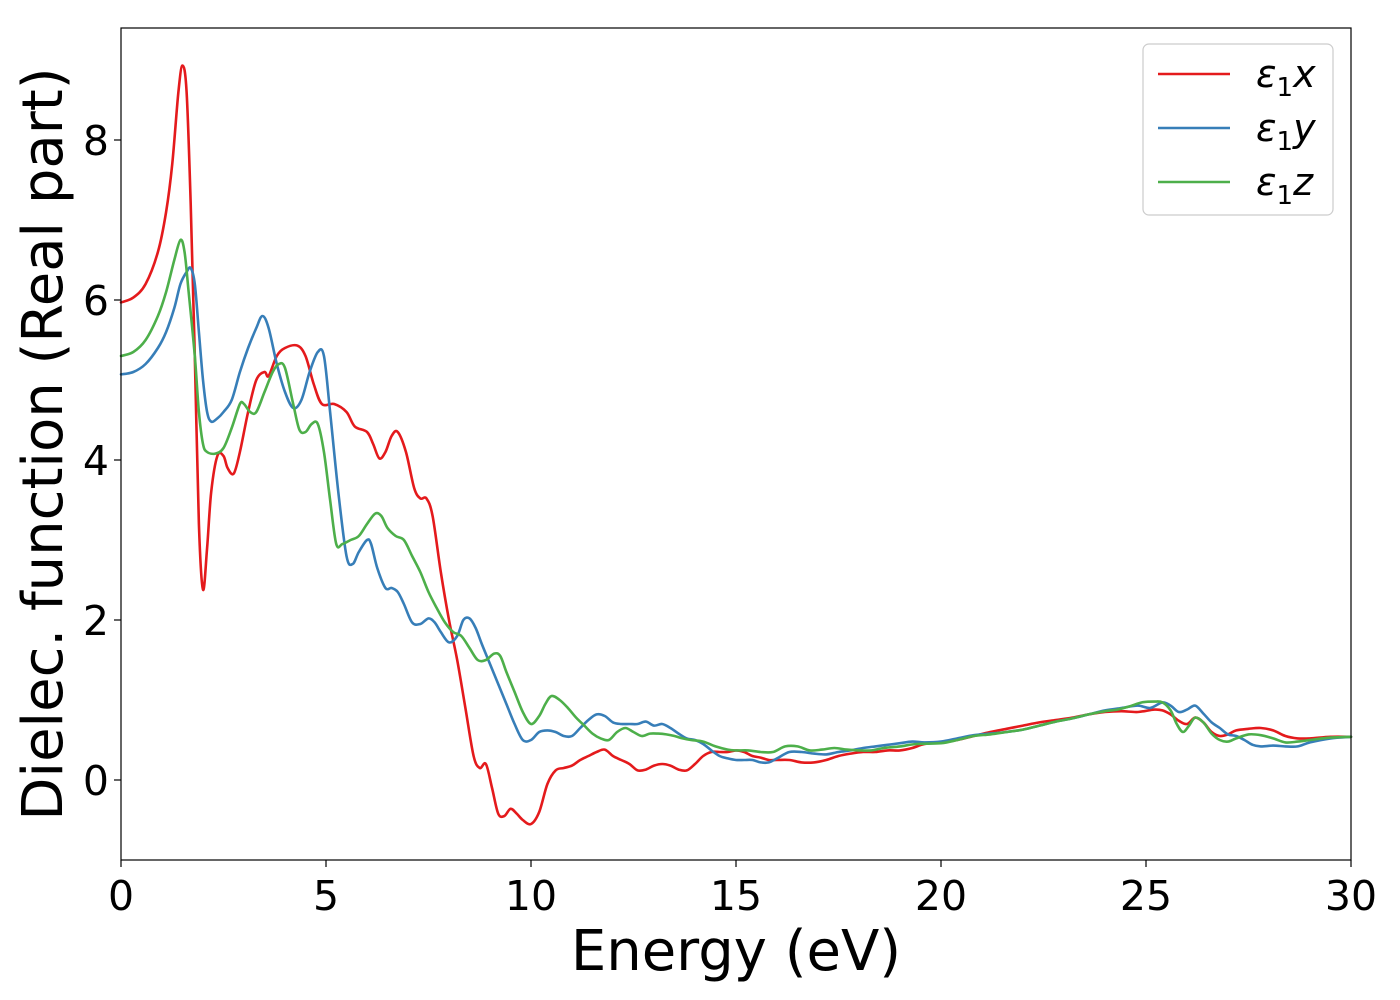 This screenshot has width=1400, height=1000. What do you see at coordinates (941, 896) in the screenshot?
I see `x-tick-label: 20` at bounding box center [941, 896].